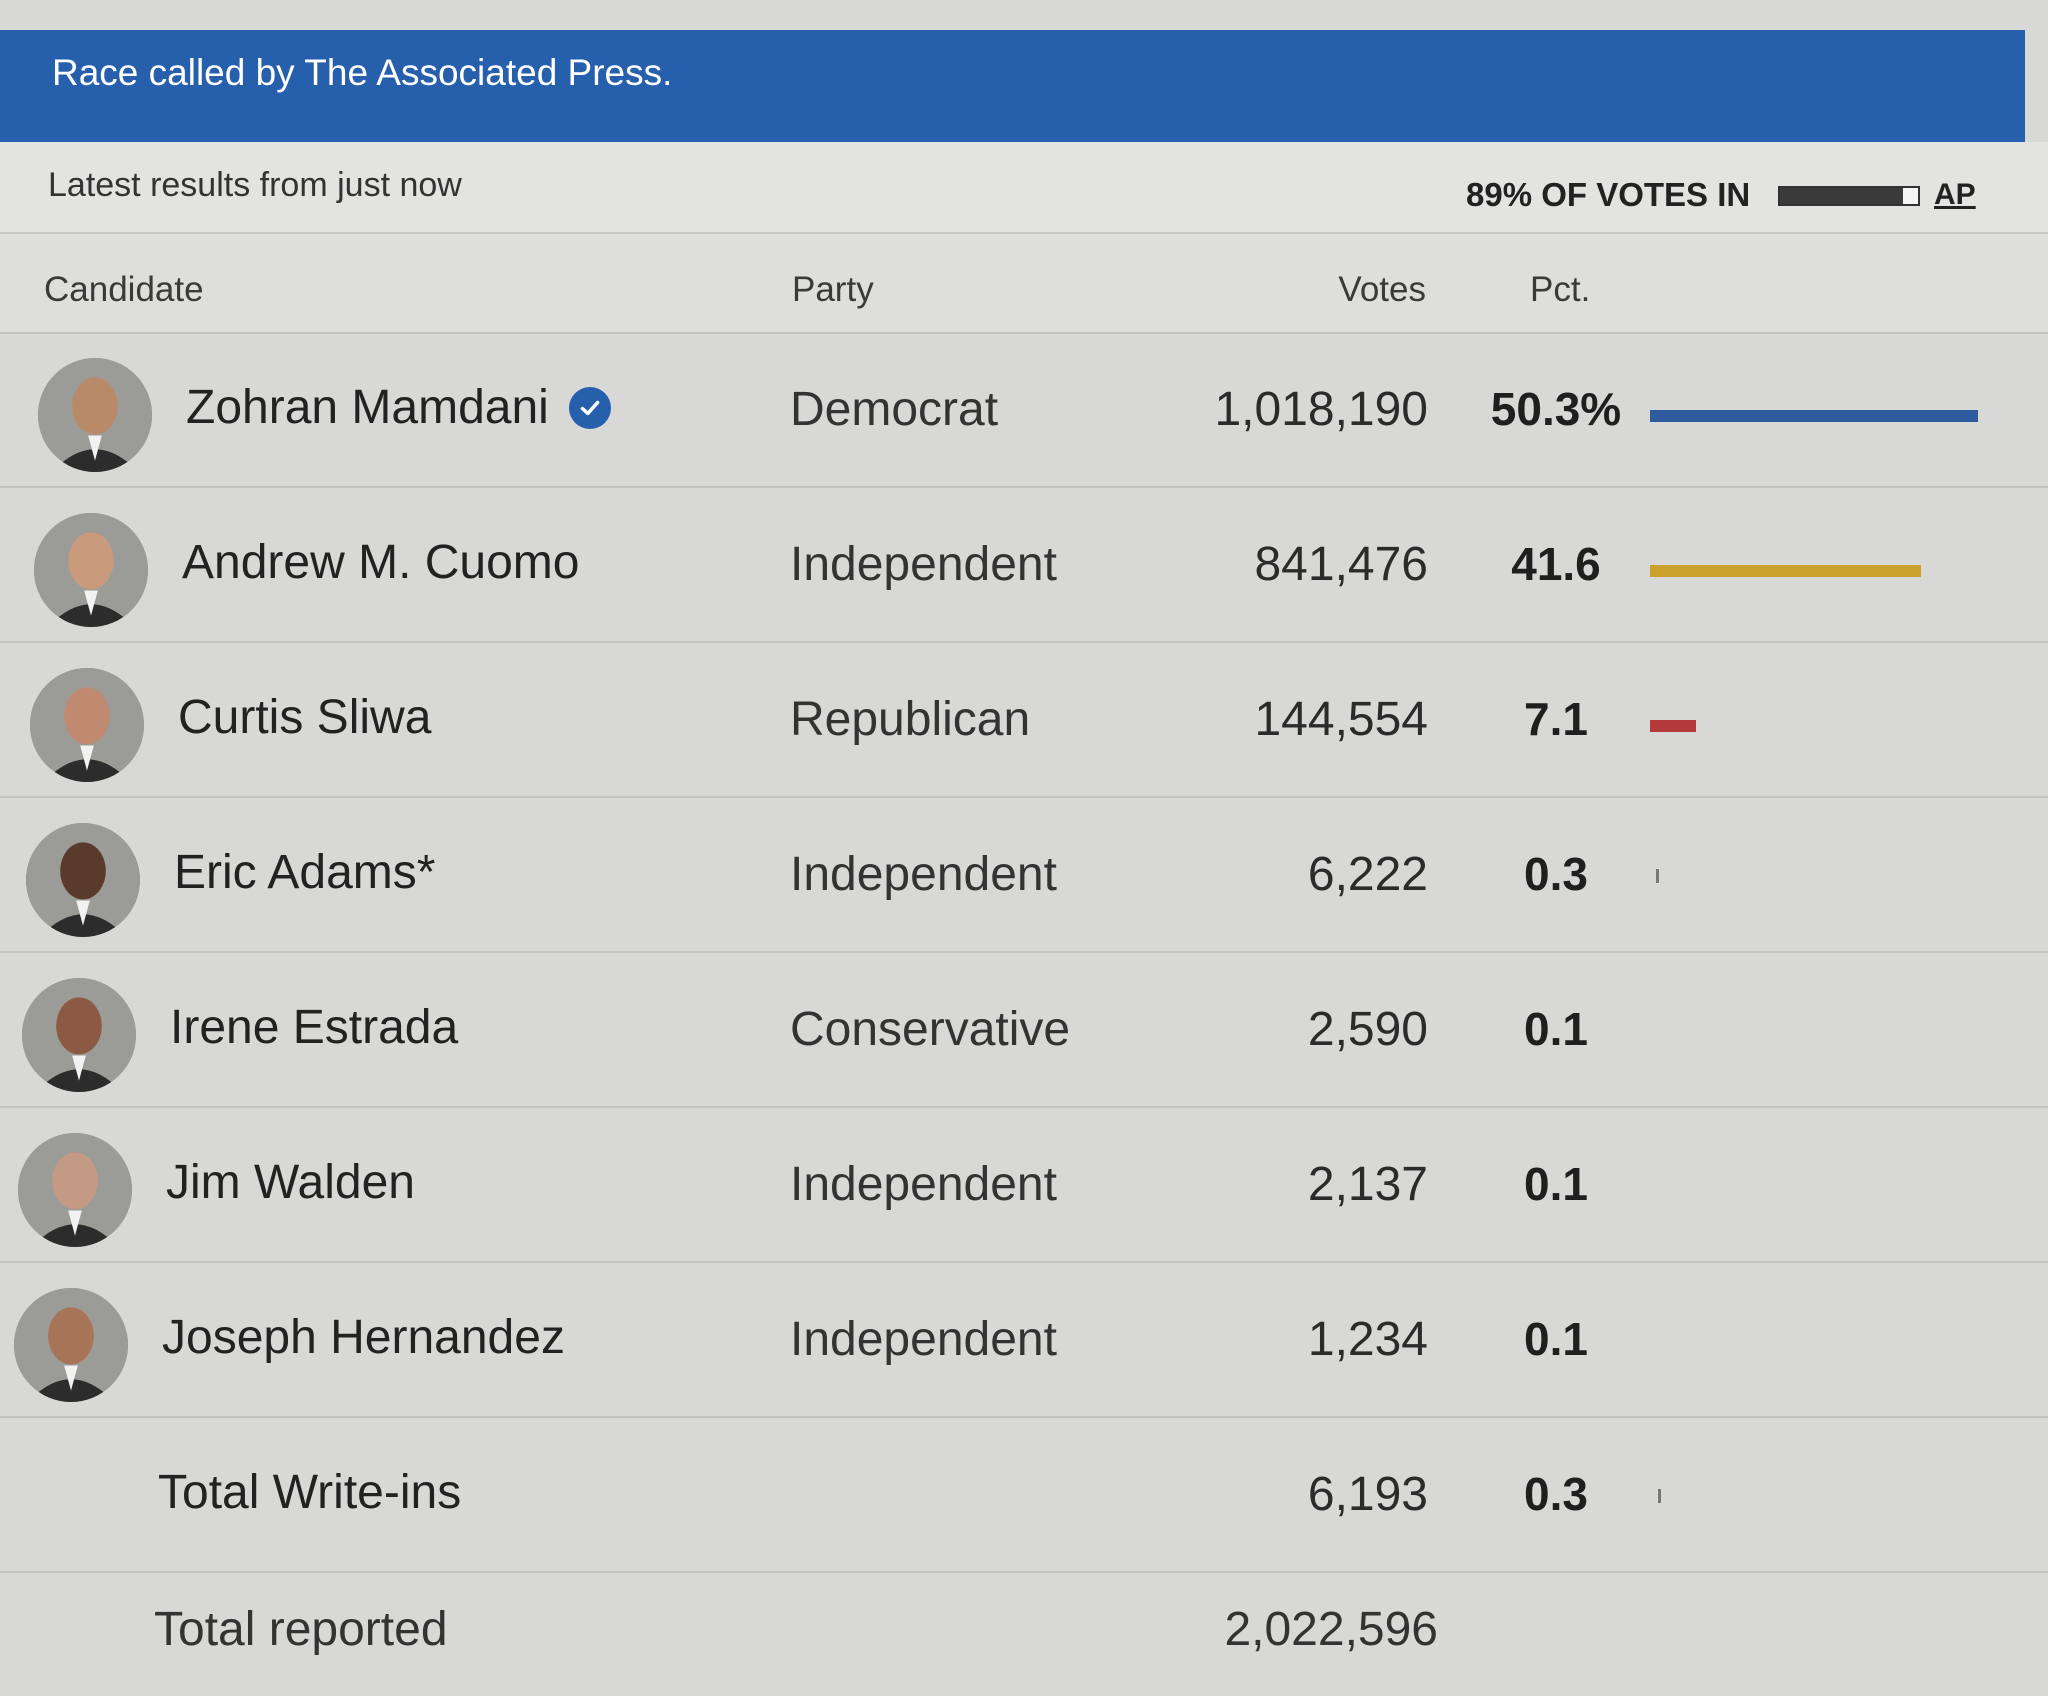  I want to click on candidate-name: Jim Walden, so click(290, 1182).